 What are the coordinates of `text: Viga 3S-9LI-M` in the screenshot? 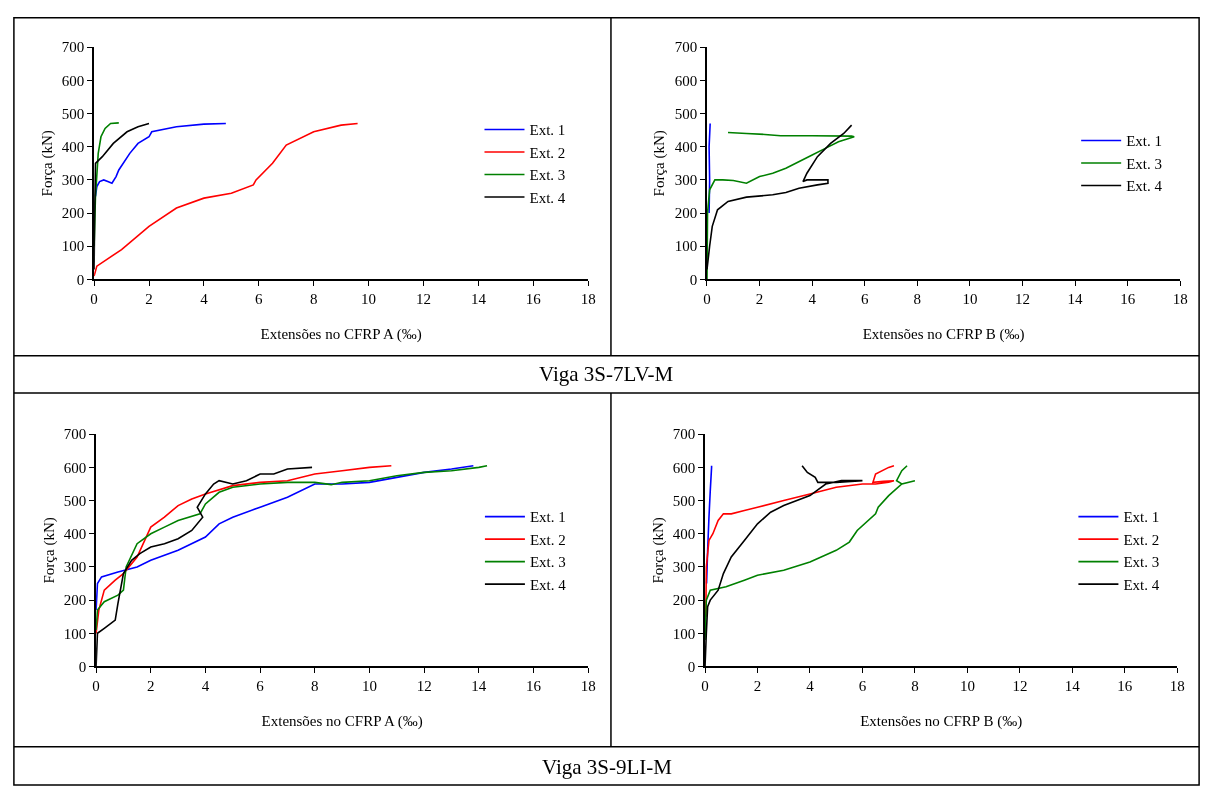 It's located at (607, 767).